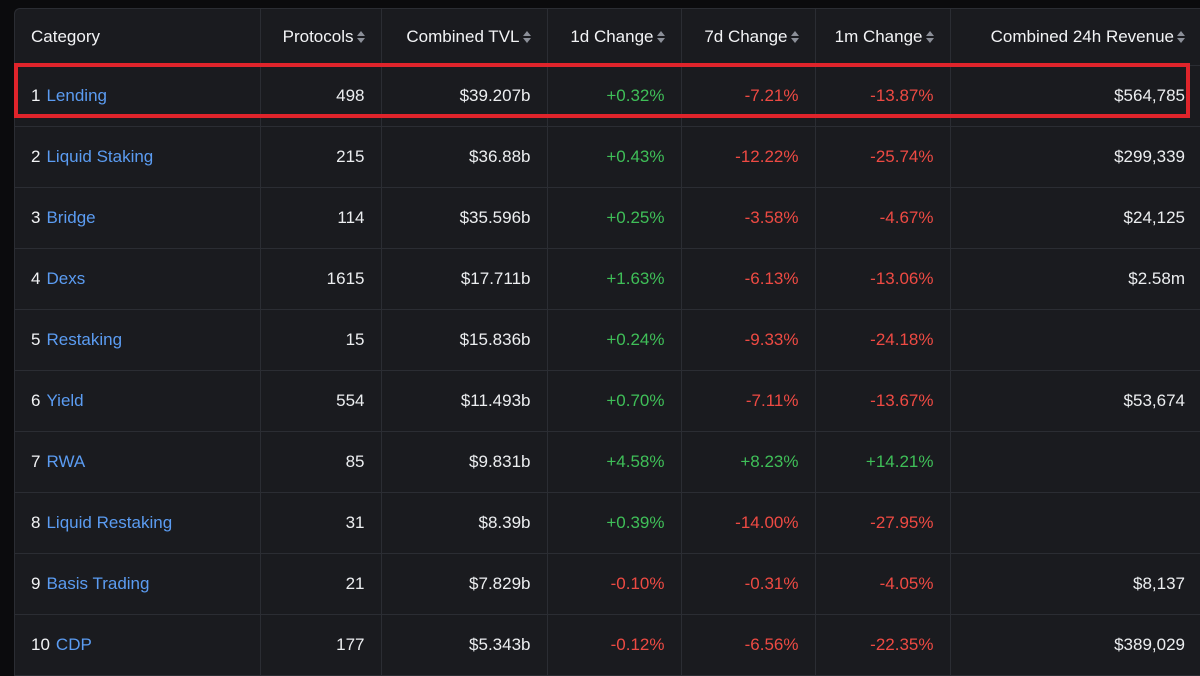 The image size is (1200, 676). Describe the element at coordinates (1082, 36) in the screenshot. I see `header-revenue-label: Combined 24h Revenue` at that location.